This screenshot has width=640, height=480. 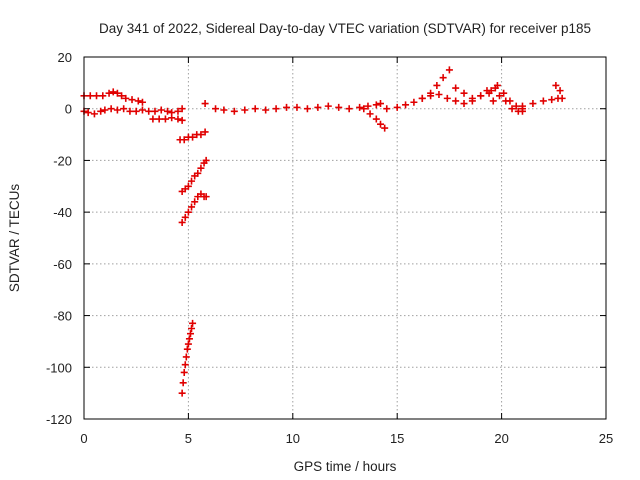 What do you see at coordinates (606, 438) in the screenshot?
I see `x-tick-label: 25` at bounding box center [606, 438].